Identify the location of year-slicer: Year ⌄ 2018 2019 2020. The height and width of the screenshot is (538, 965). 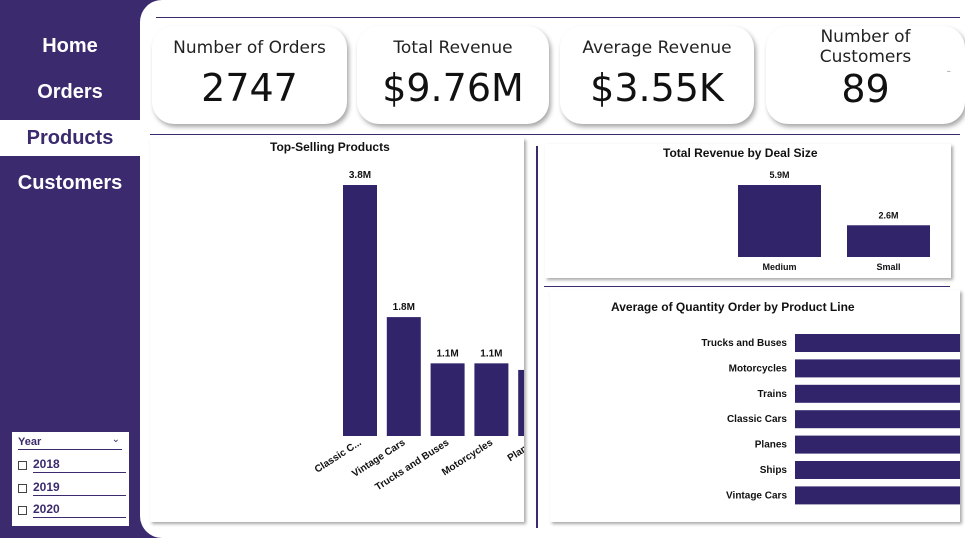
(70, 479).